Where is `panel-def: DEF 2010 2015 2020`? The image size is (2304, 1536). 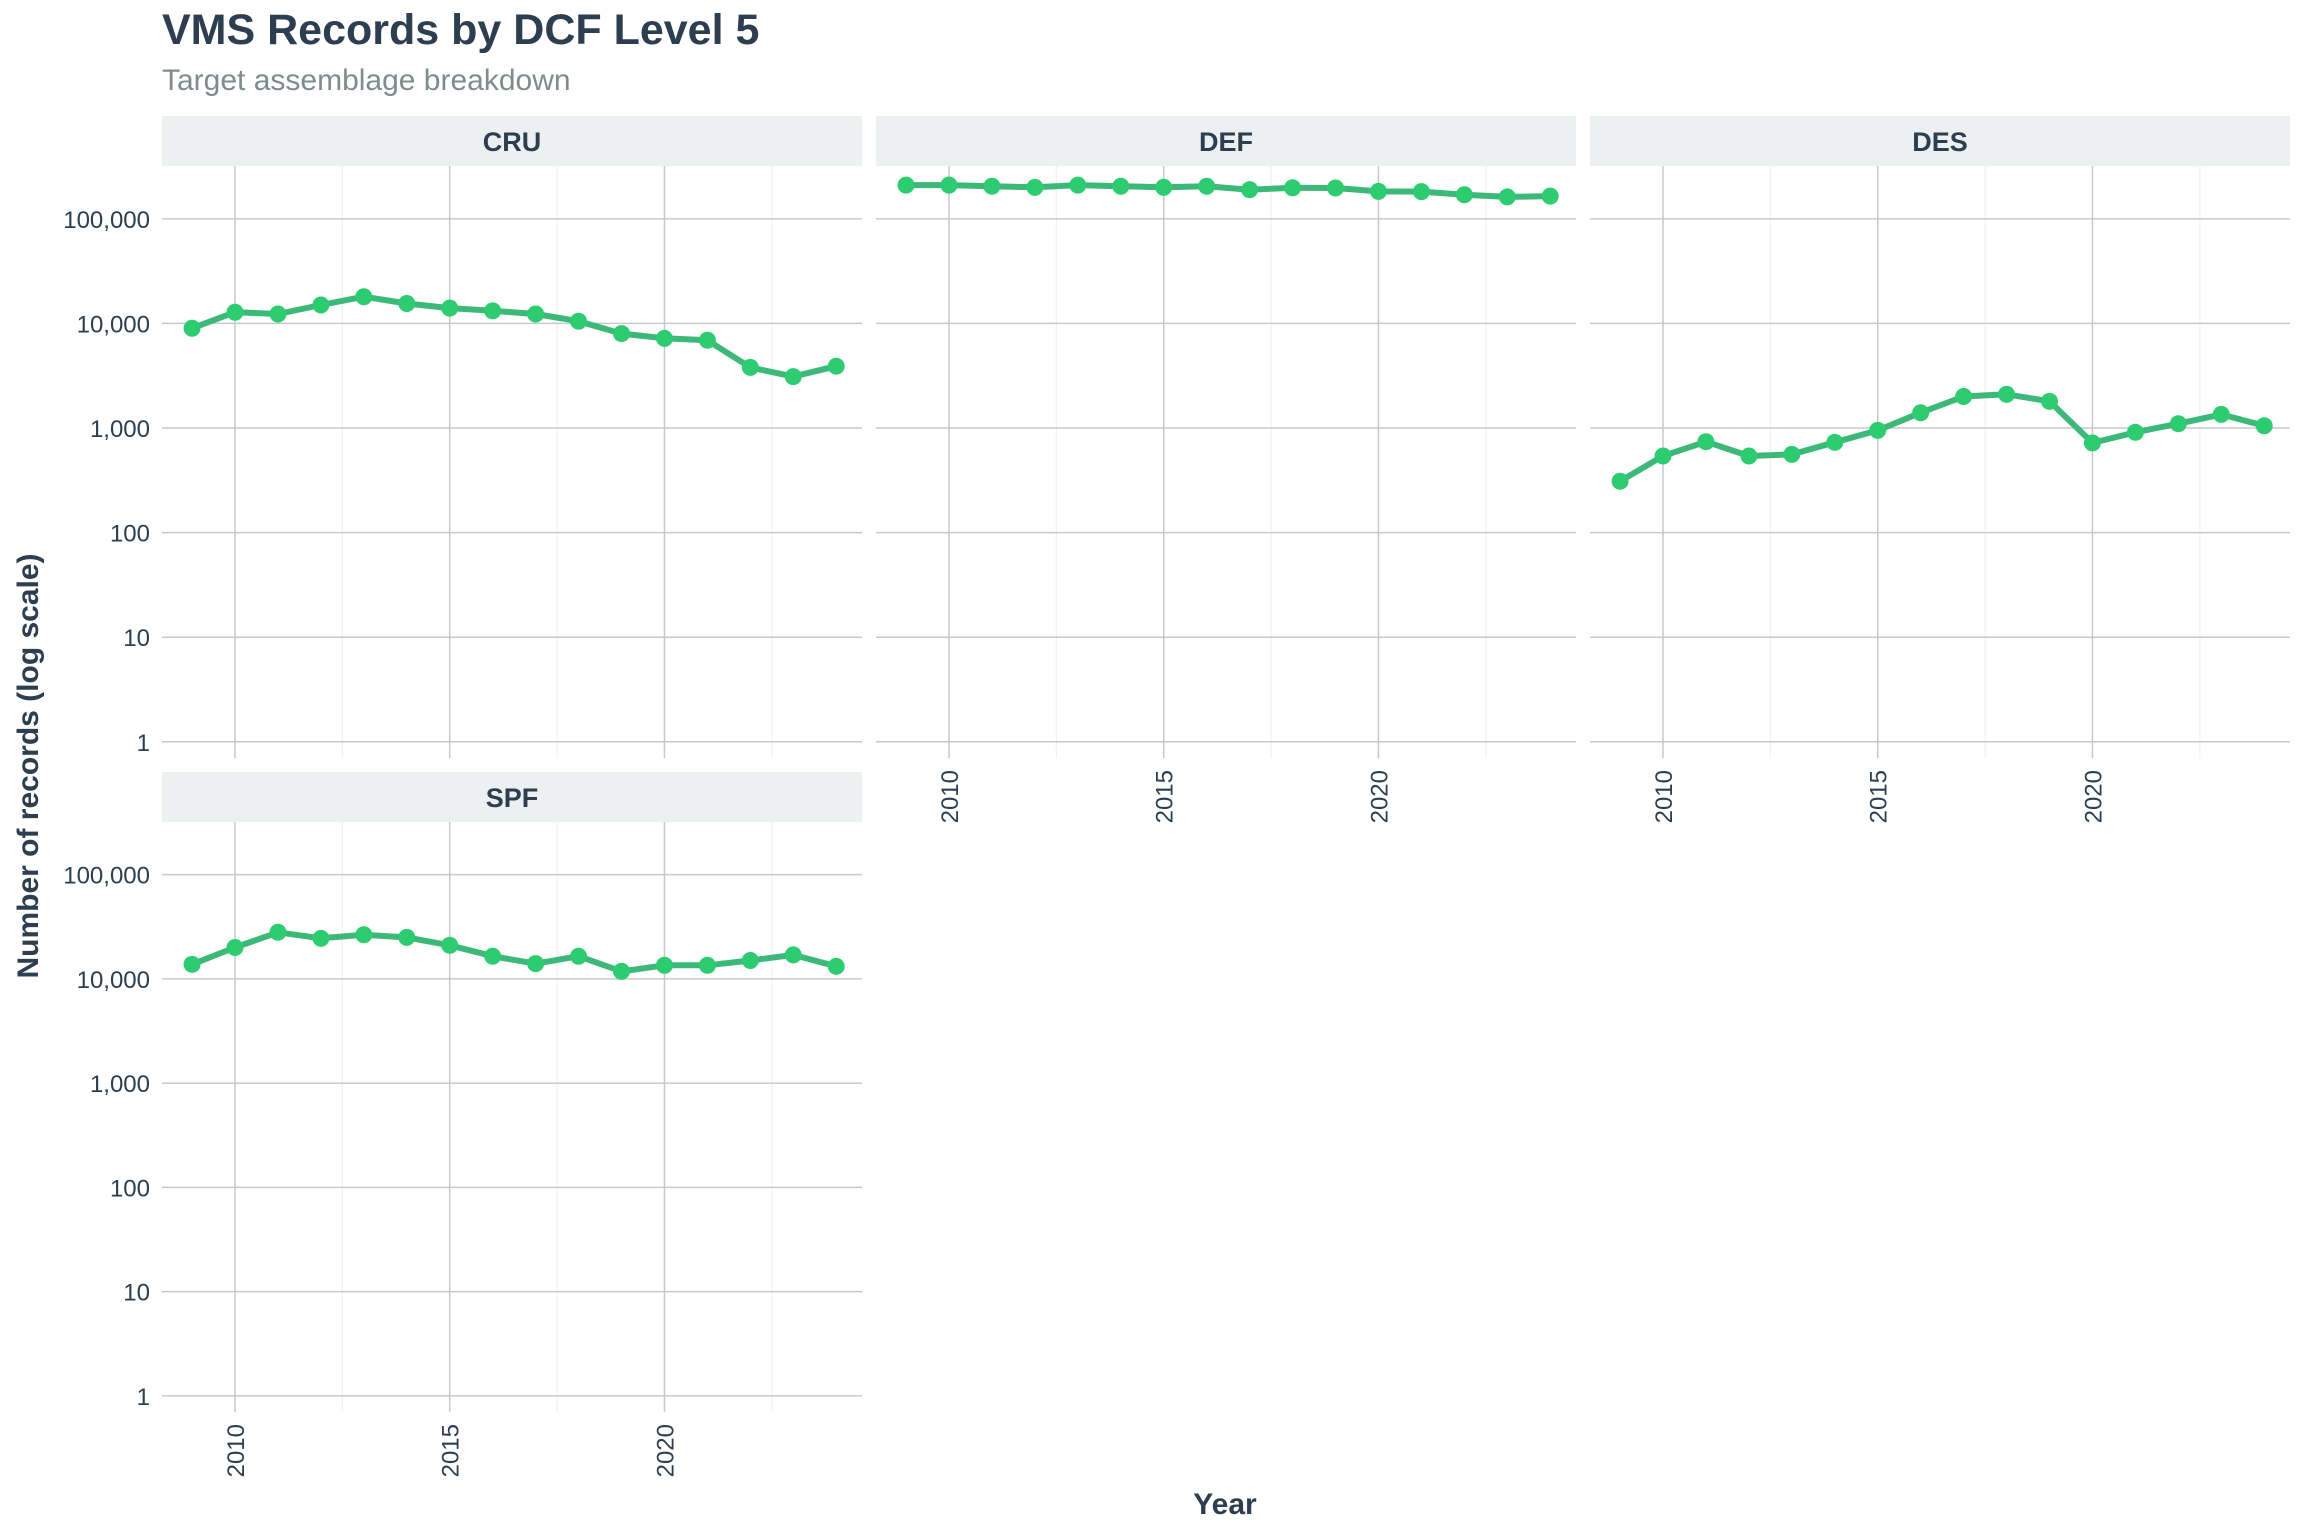
panel-def: DEF 2010 2015 2020 is located at coordinates (1226, 469).